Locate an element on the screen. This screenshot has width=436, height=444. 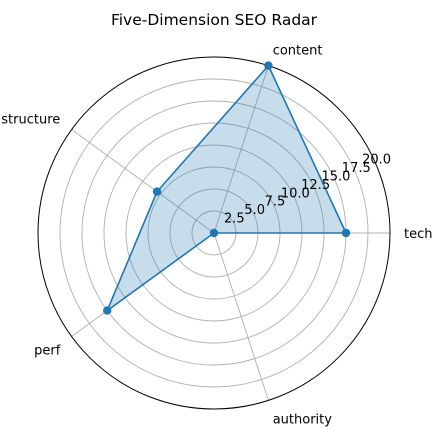
chart-title: Five-Dimension SEO Radar is located at coordinates (214, 20).